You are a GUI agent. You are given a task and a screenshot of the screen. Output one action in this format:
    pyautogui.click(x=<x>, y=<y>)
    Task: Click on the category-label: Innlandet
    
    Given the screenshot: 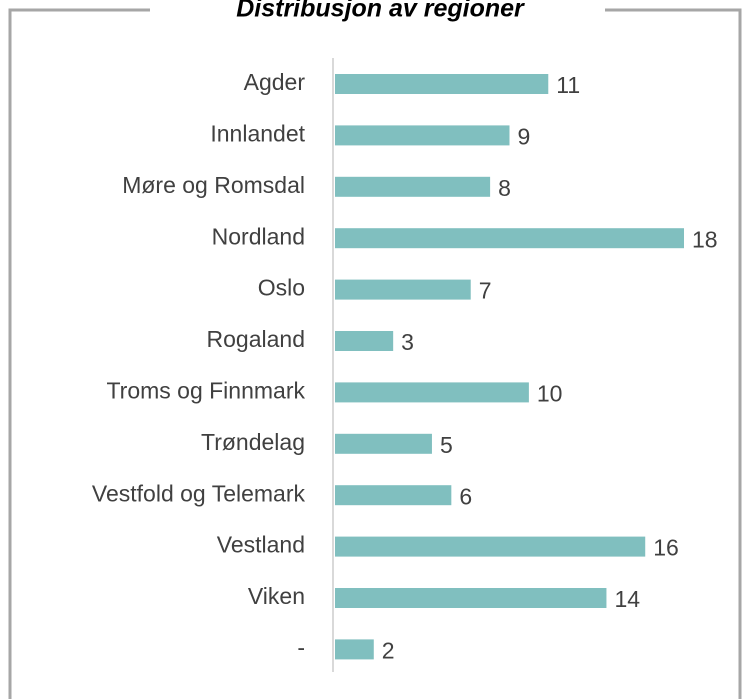 What is the action you would take?
    pyautogui.click(x=257, y=133)
    